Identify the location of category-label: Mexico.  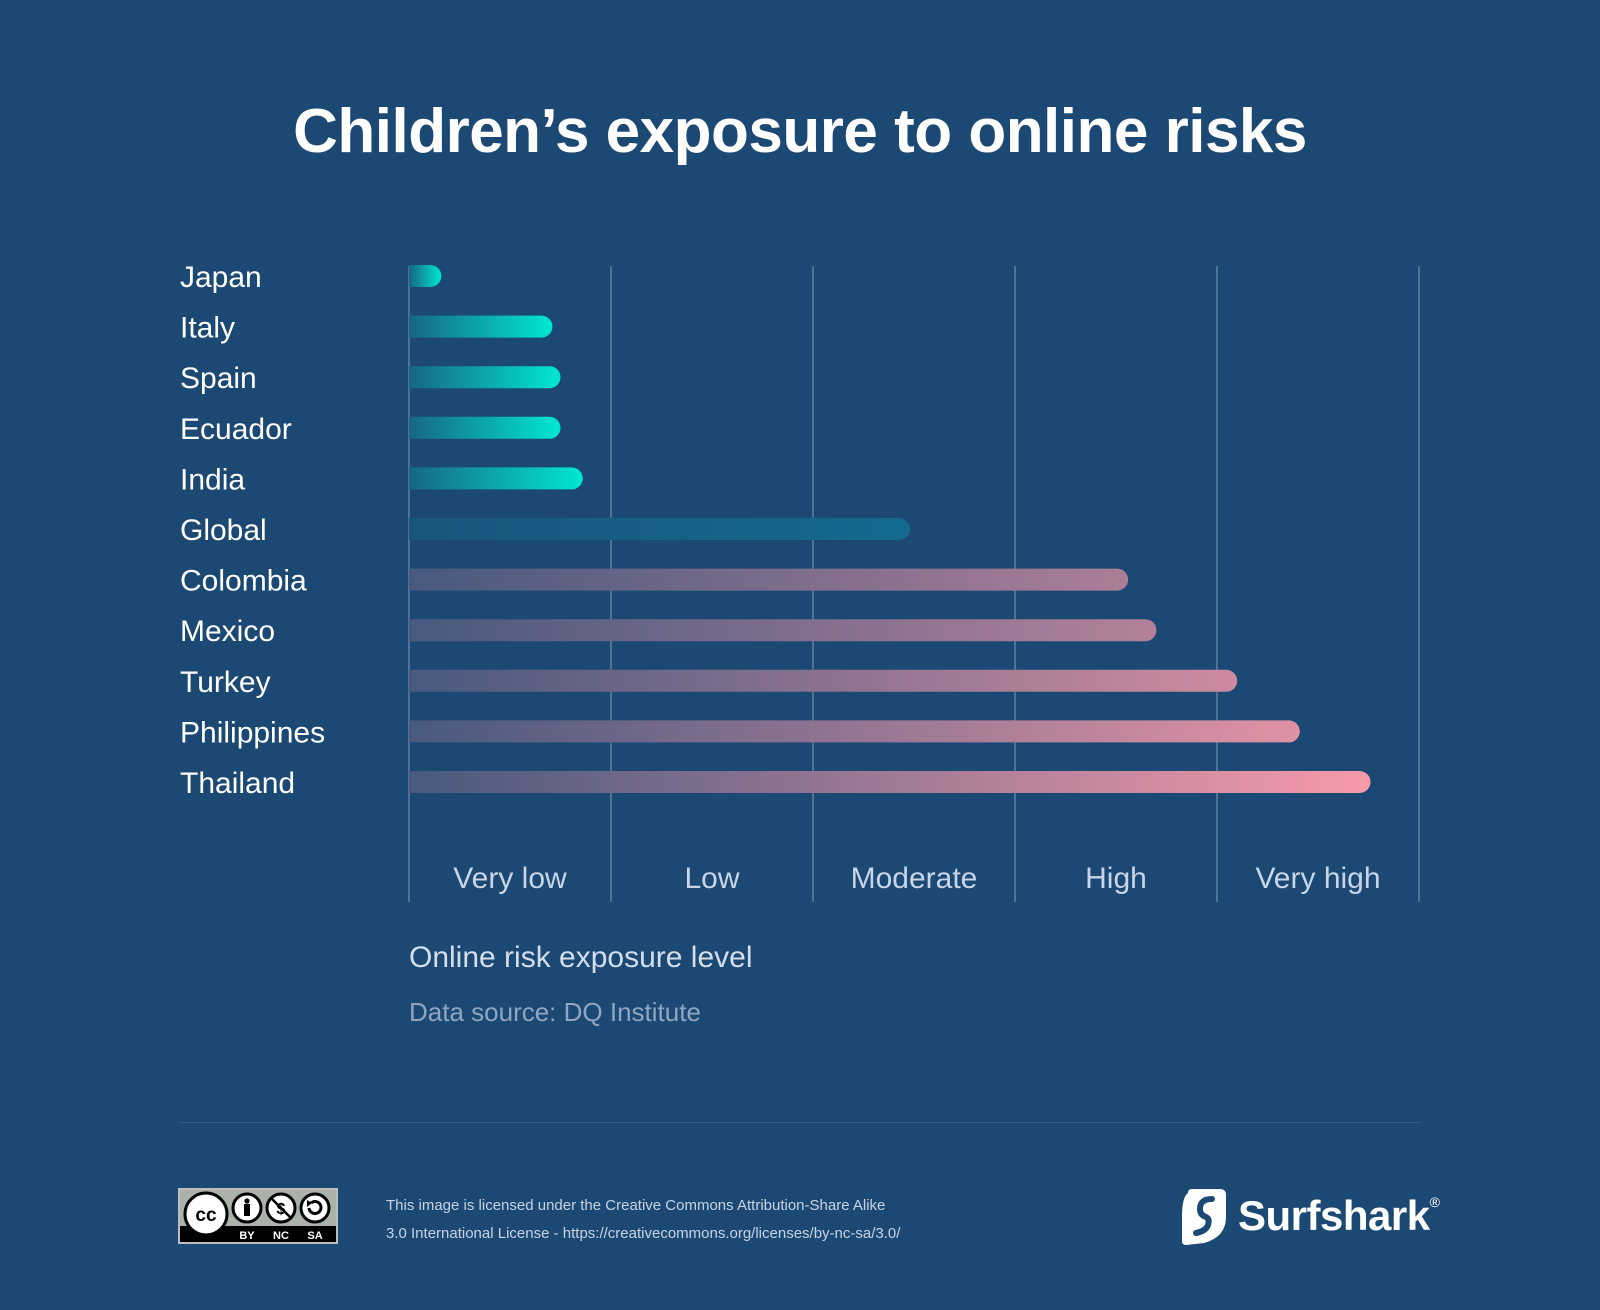
(227, 631).